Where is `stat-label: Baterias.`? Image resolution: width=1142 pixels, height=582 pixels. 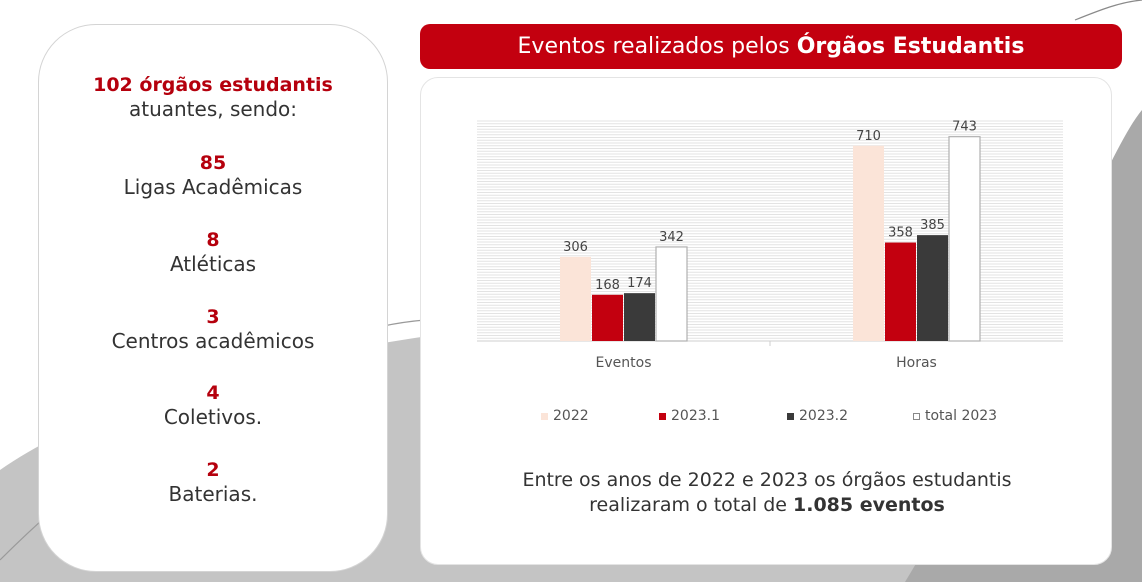
stat-label: Baterias. is located at coordinates (213, 494).